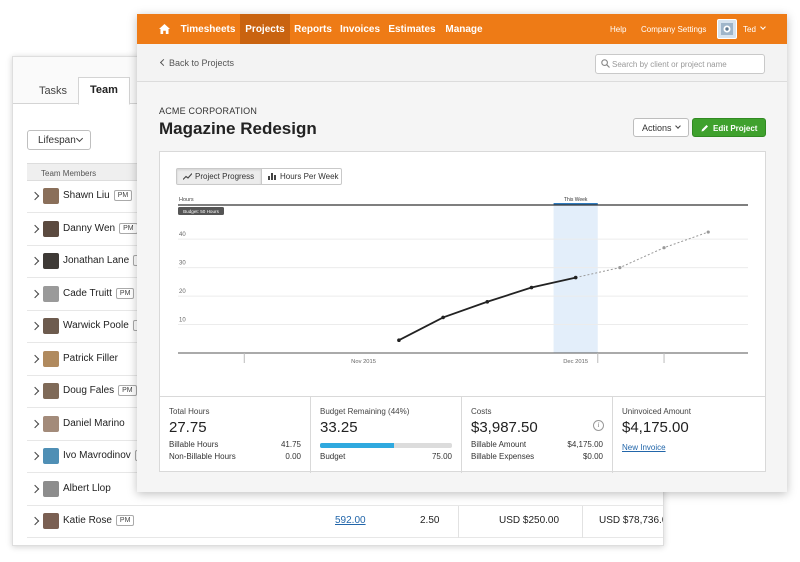 The image size is (800, 562). I want to click on home-icon, so click(164, 29).